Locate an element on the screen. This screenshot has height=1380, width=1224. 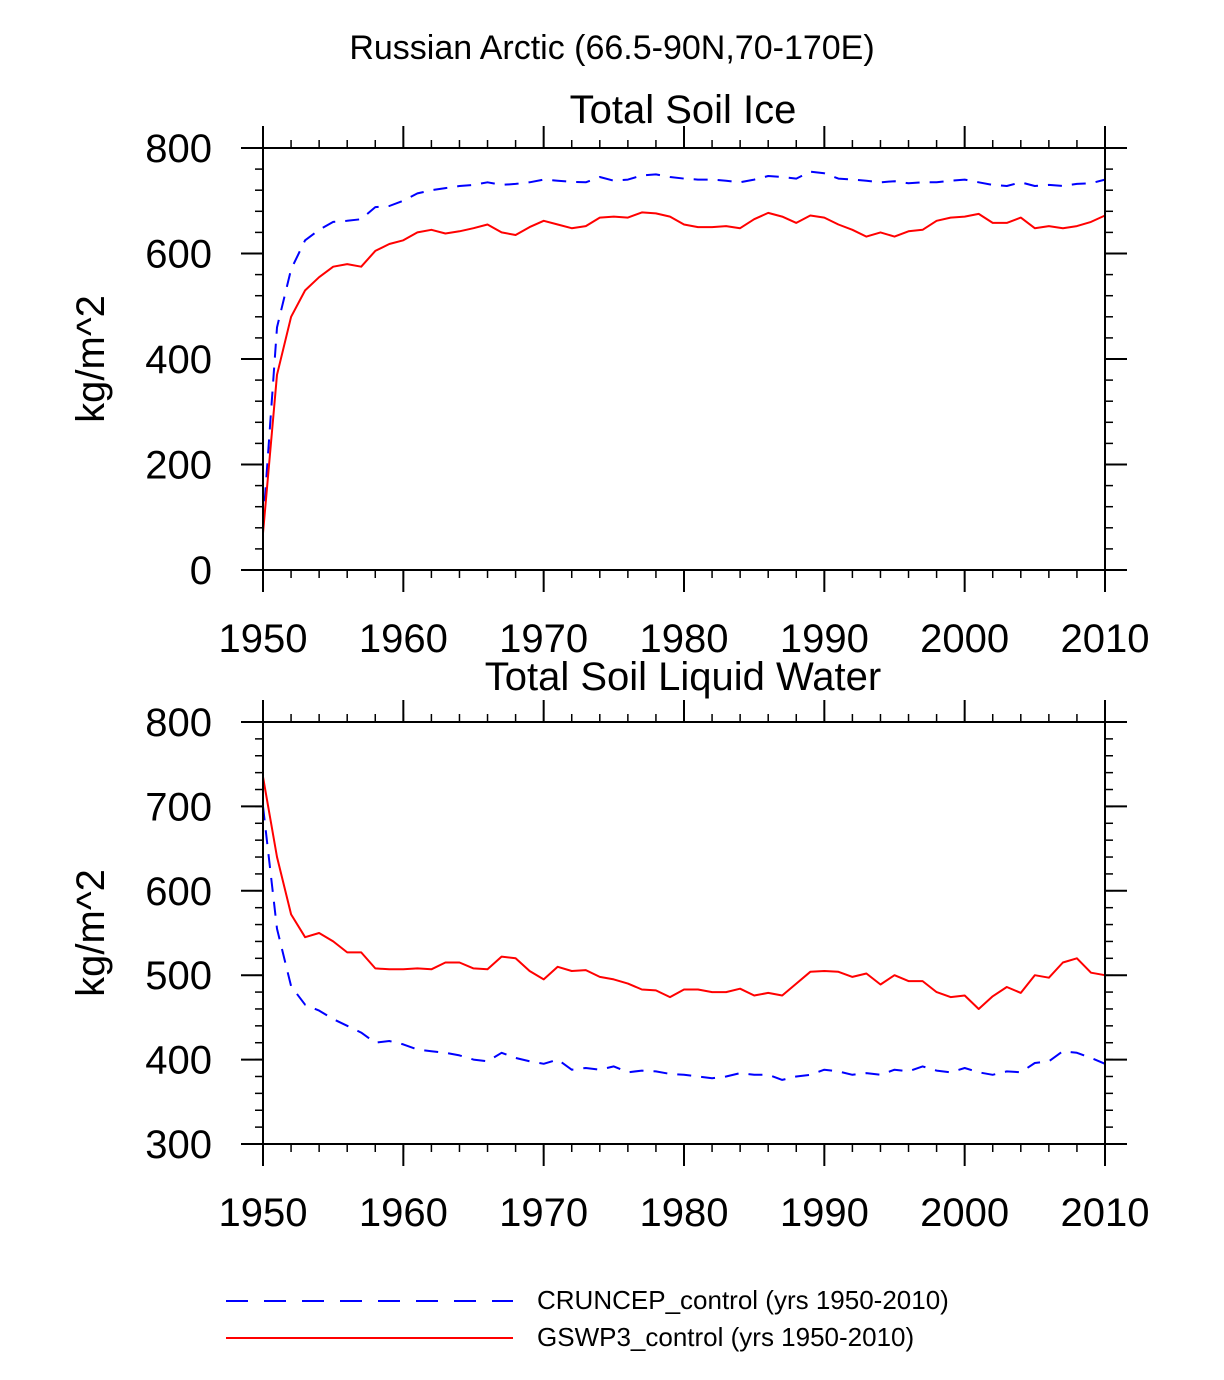
legend-item-gswp3: GSWP3_control (yrs 1950-2010) is located at coordinates (570, 1337).